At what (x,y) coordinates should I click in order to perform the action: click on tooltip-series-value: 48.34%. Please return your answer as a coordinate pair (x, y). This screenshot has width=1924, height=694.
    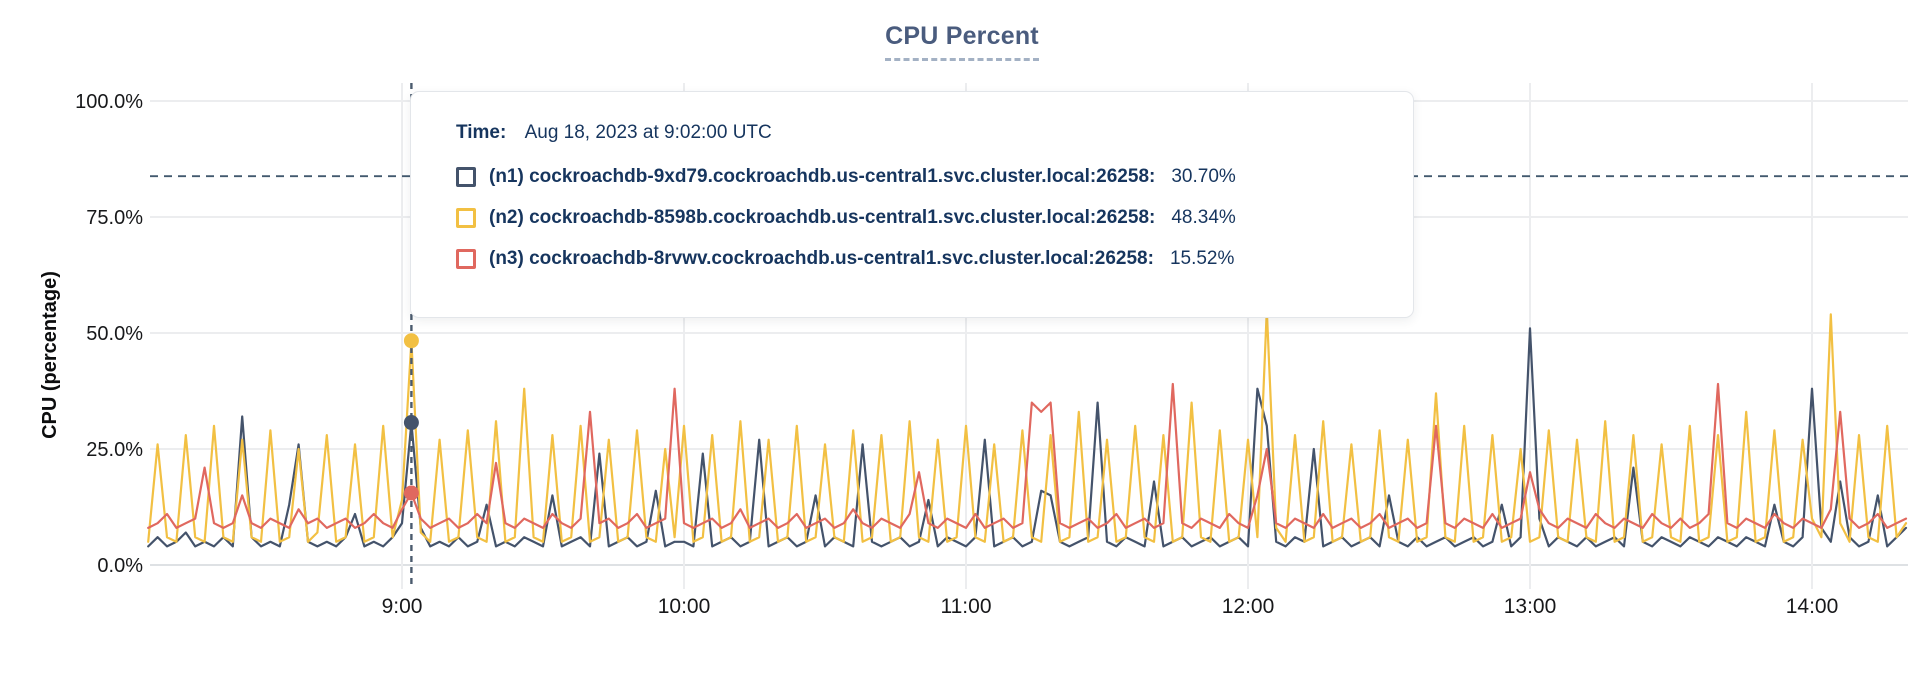
    Looking at the image, I should click on (1203, 217).